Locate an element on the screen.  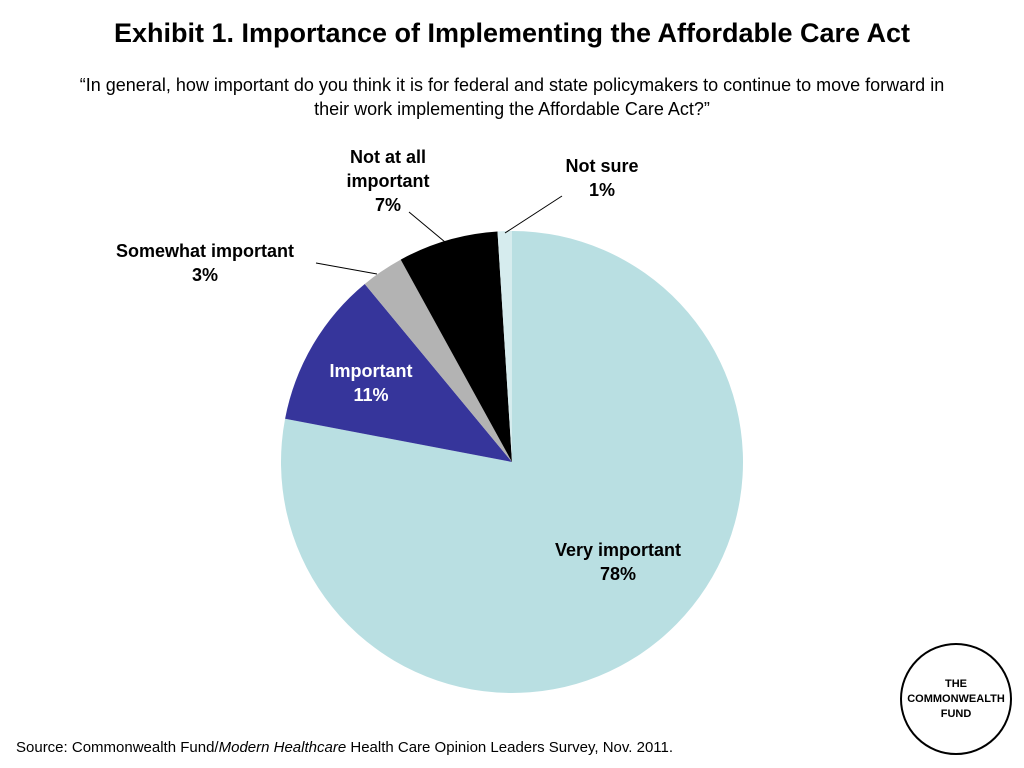
pie-slice-not-sure is located at coordinates (504, 346).